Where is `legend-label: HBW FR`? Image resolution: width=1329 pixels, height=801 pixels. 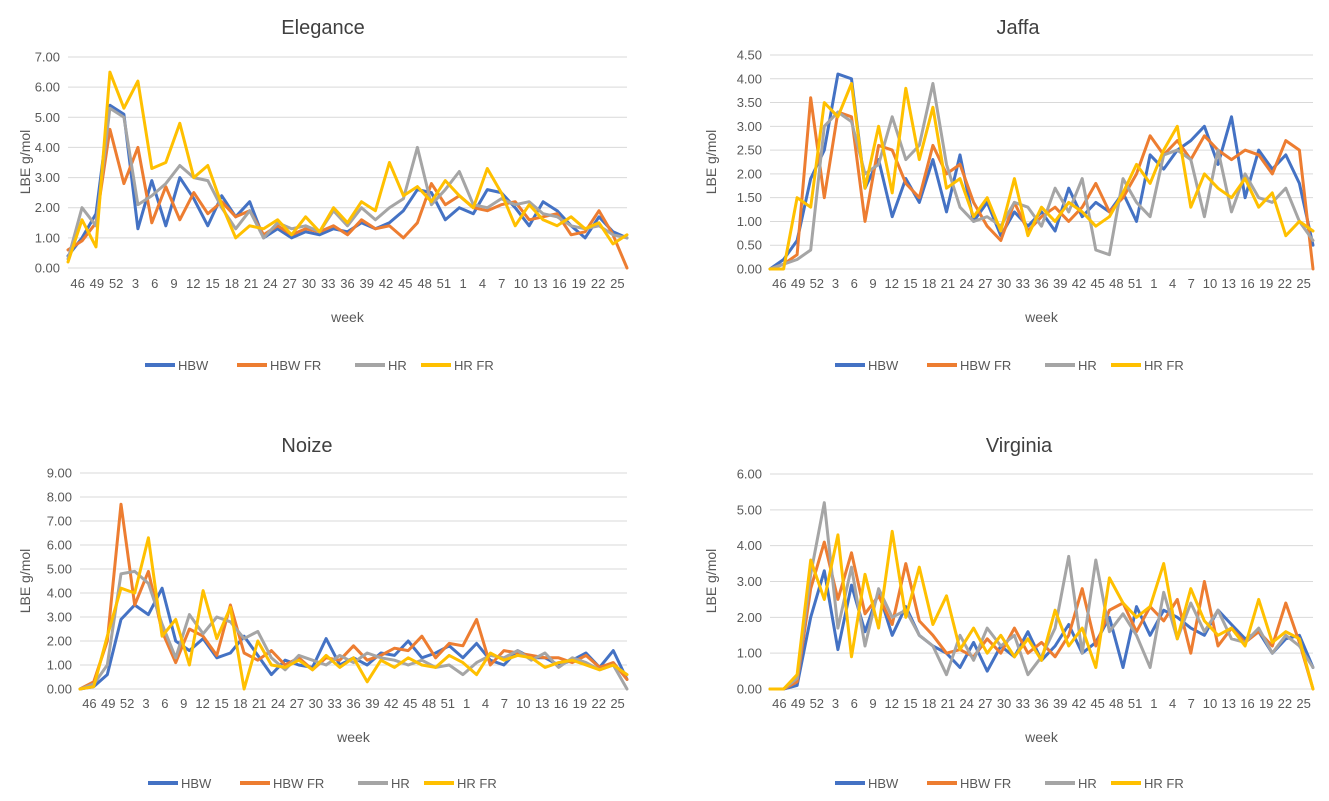 legend-label: HBW FR is located at coordinates (295, 365).